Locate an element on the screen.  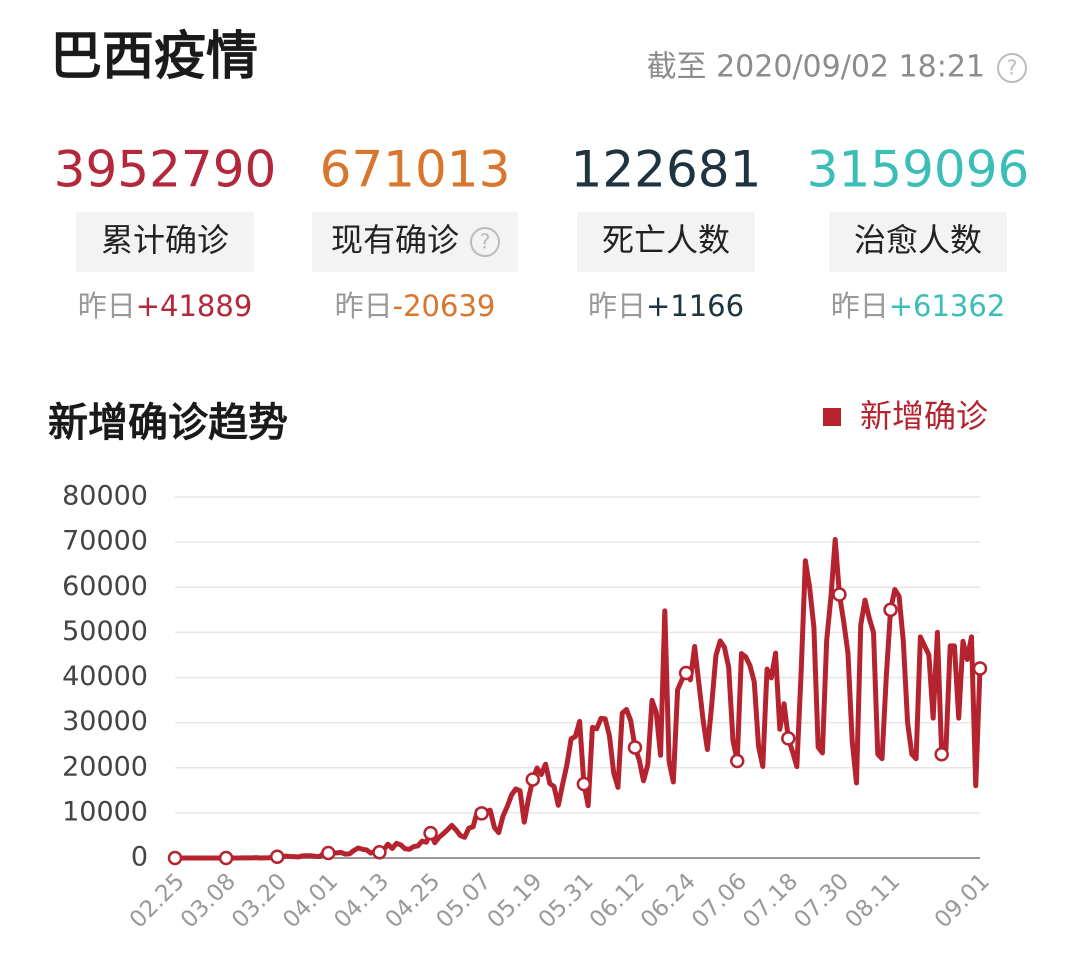
y-tick-label: 30000 is located at coordinates (105, 721).